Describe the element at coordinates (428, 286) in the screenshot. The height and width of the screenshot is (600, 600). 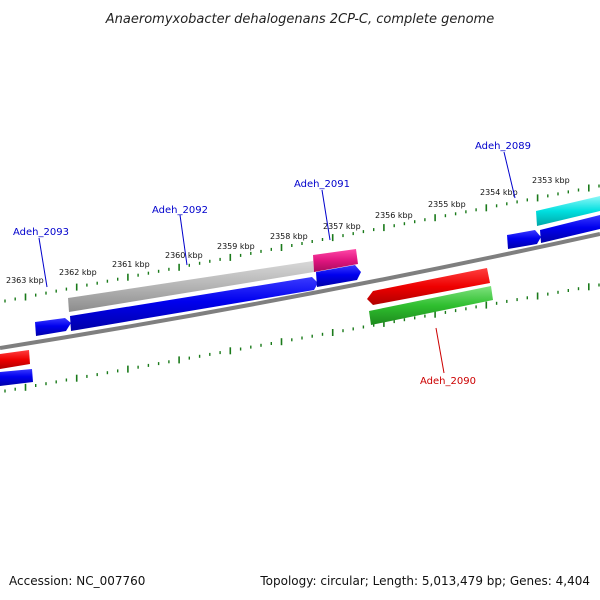
I see `reverse-gene-red` at that location.